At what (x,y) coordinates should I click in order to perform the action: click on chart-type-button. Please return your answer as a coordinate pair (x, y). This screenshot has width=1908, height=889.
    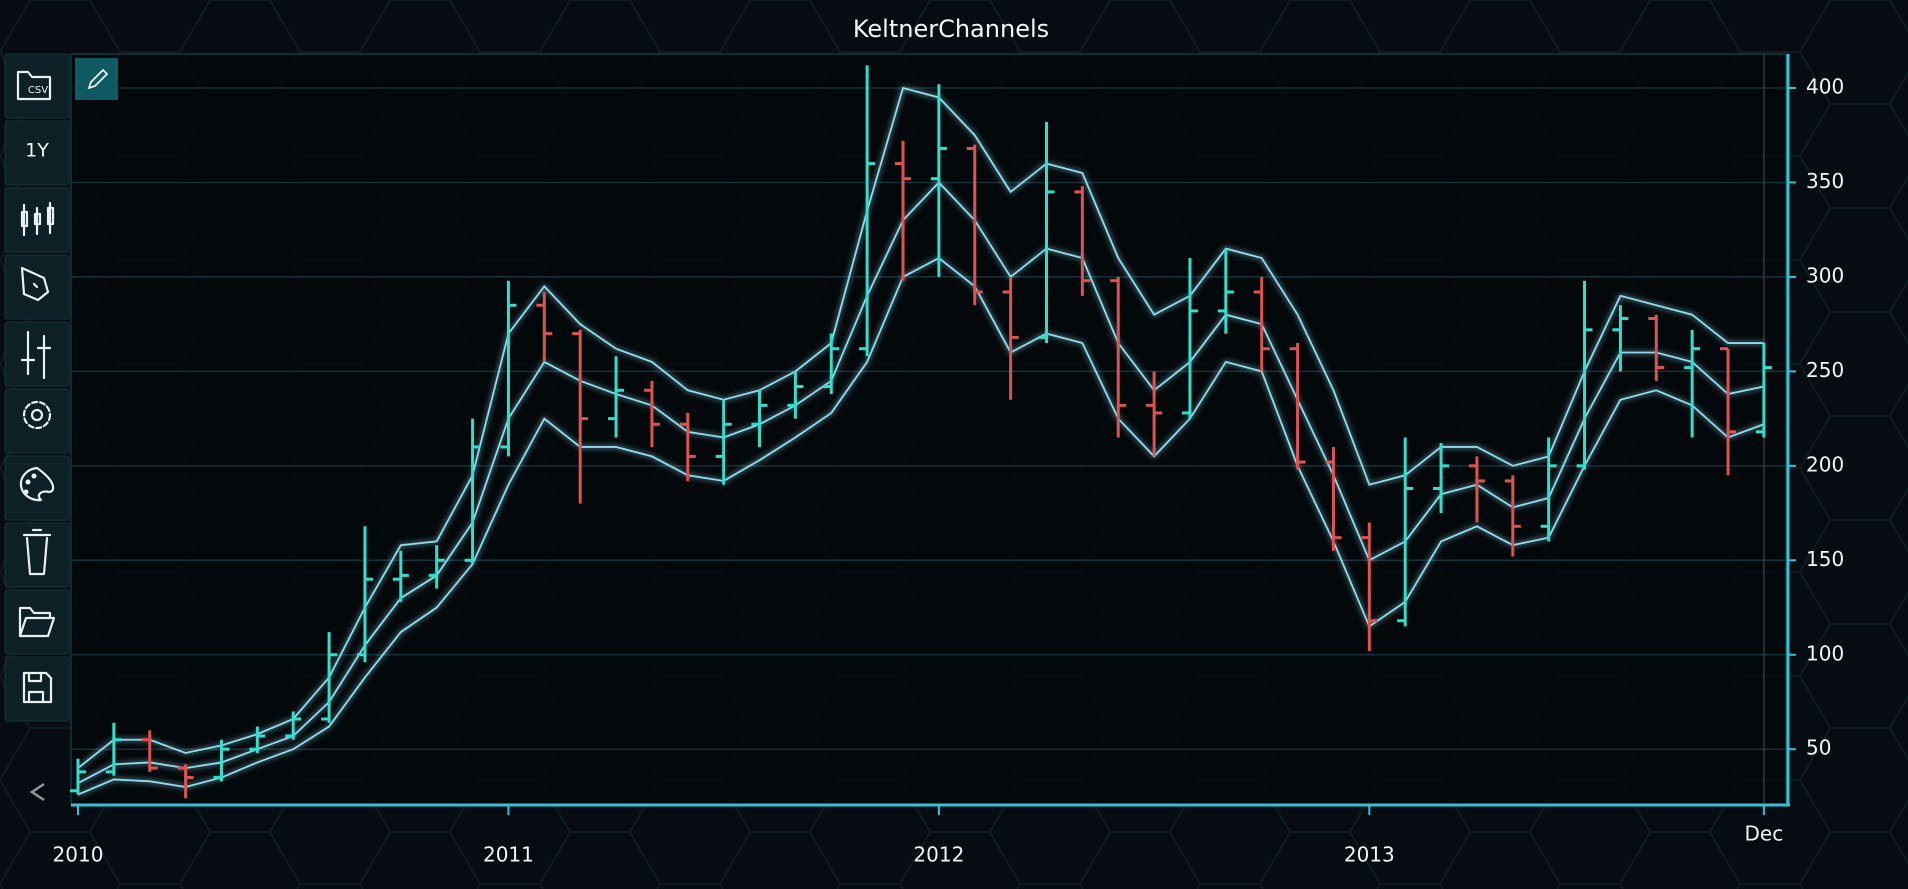
    Looking at the image, I should click on (37, 220).